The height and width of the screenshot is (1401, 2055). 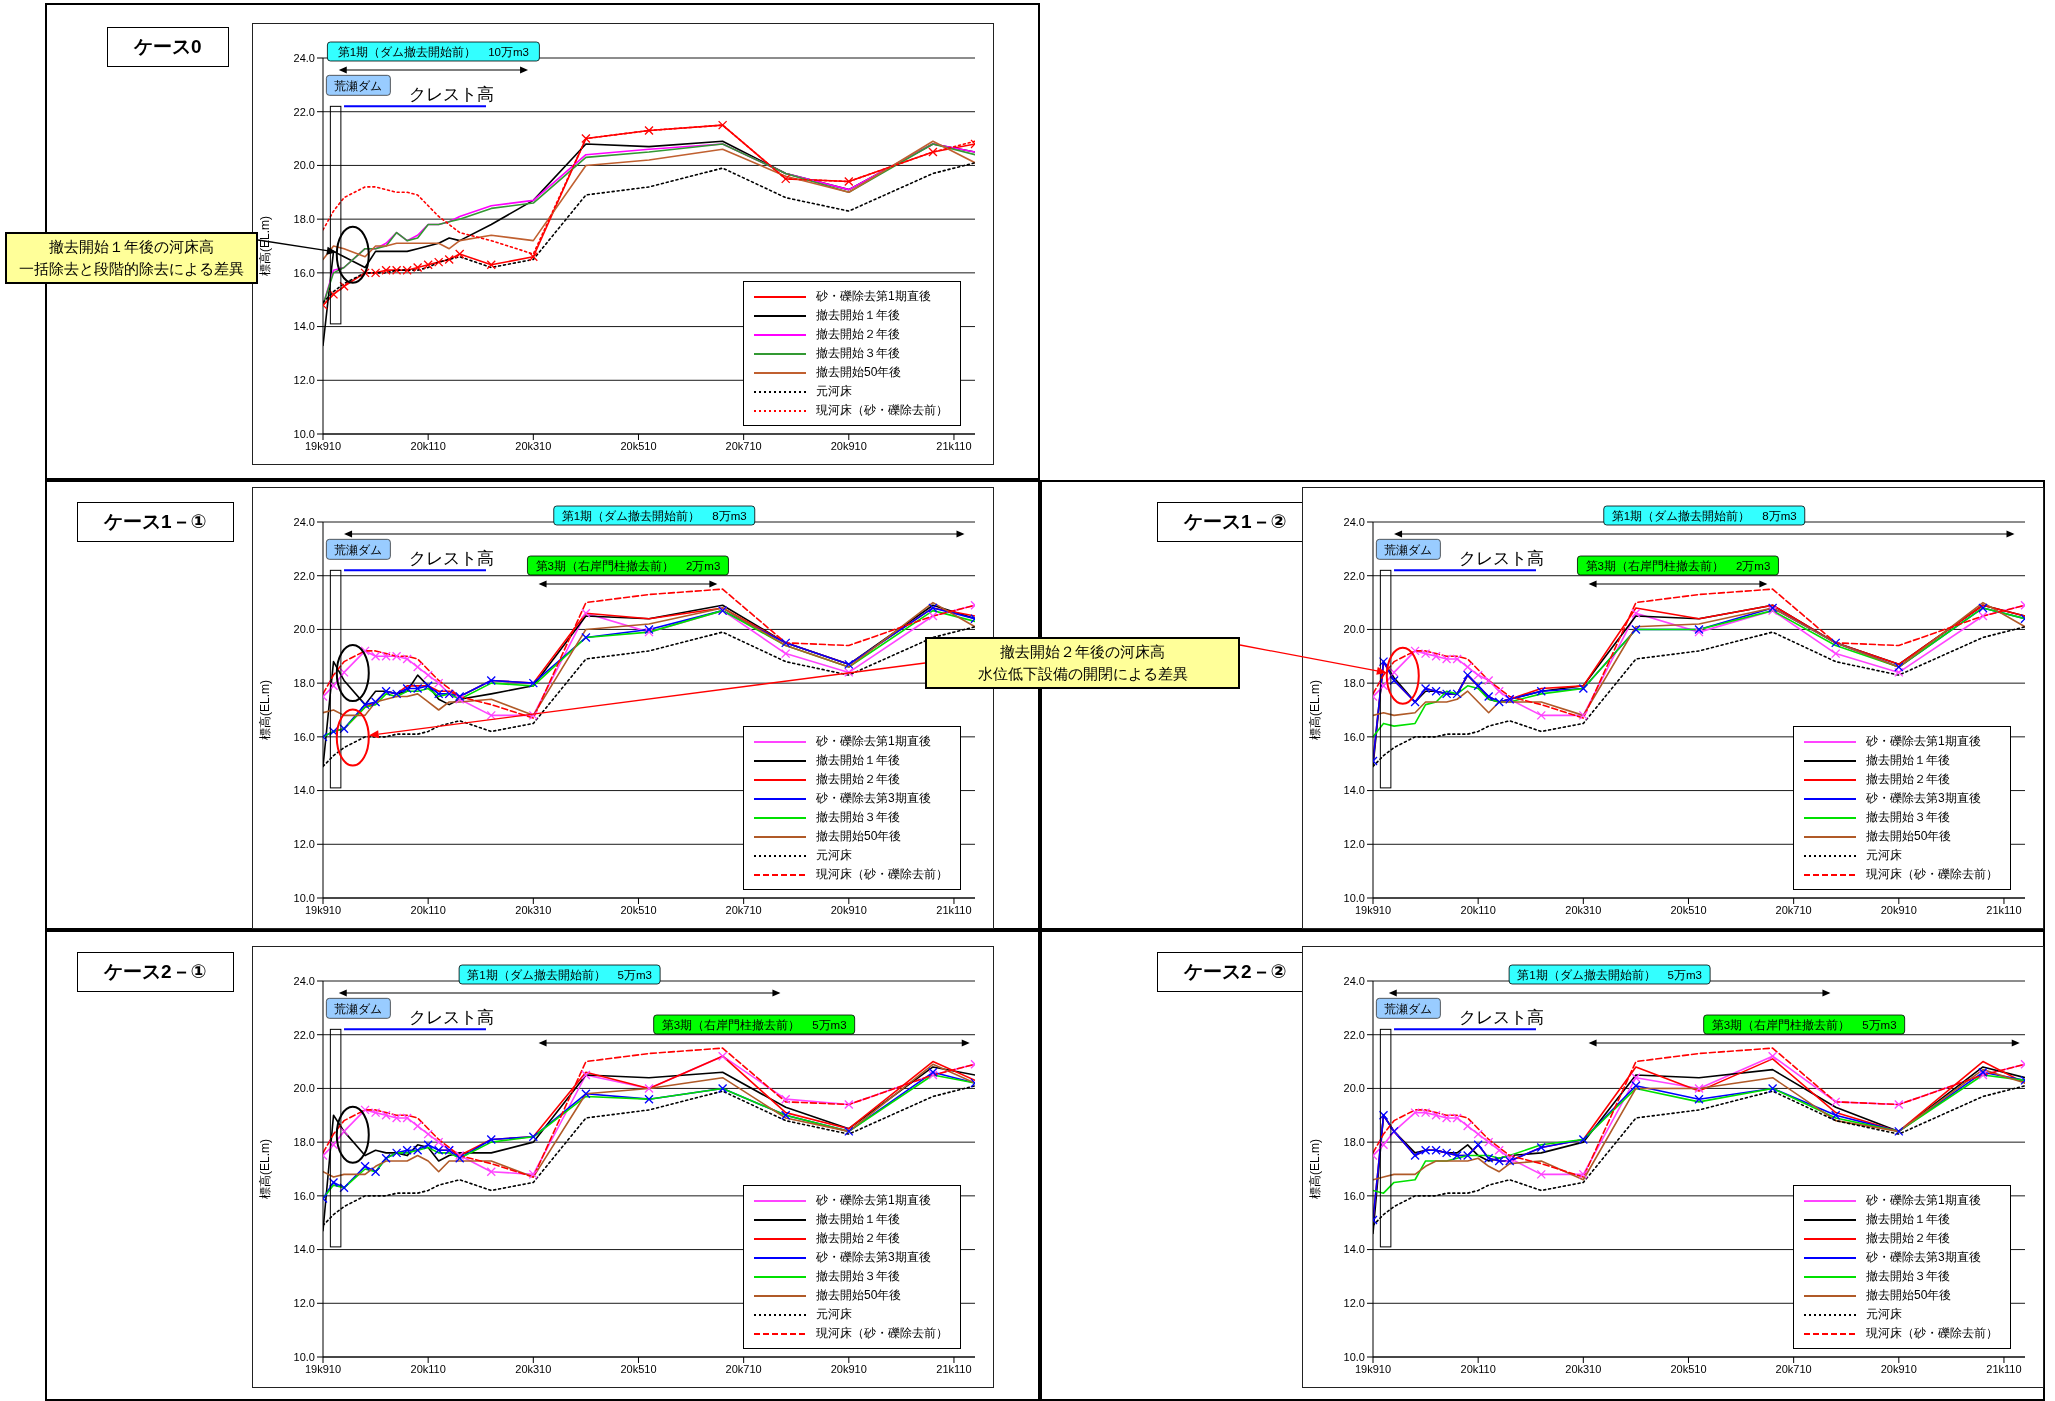 What do you see at coordinates (1354, 683) in the screenshot?
I see `y-tick-label: 18.0` at bounding box center [1354, 683].